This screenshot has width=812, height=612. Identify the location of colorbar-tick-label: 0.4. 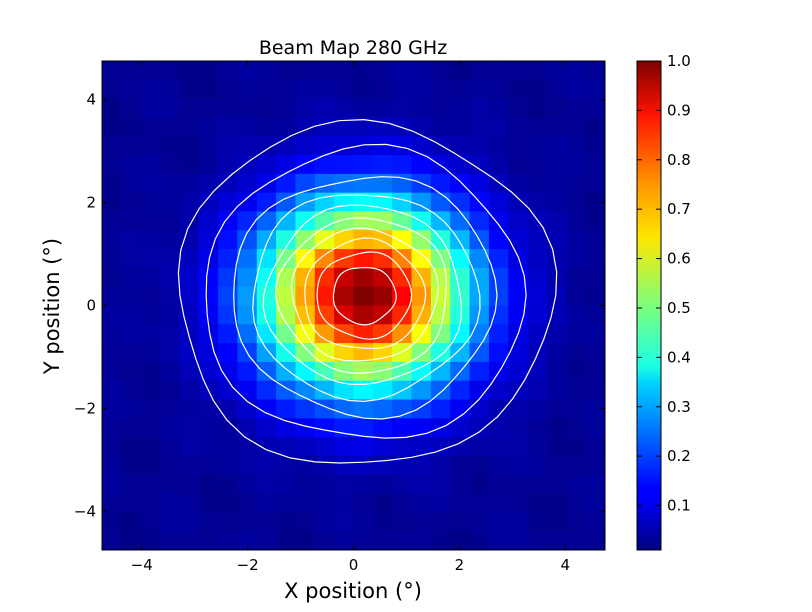
(679, 357).